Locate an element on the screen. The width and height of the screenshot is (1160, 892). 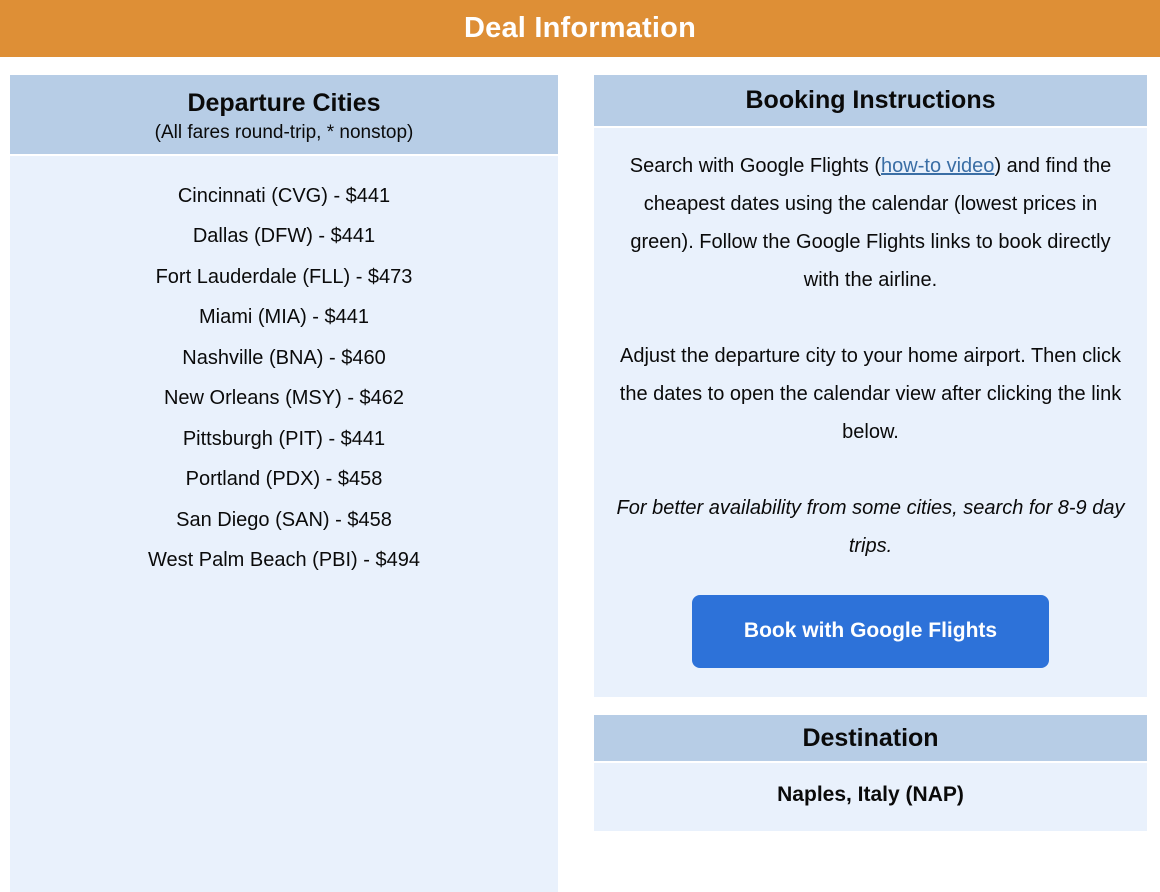
departure-cities-subtitle: (All fares round-trip, * nonstop) is located at coordinates (284, 132).